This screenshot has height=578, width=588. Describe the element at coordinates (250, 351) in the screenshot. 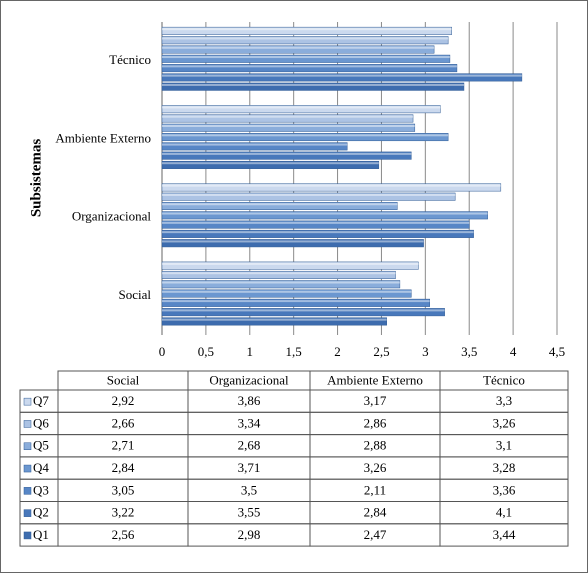

I see `x-tick-label: 1` at that location.